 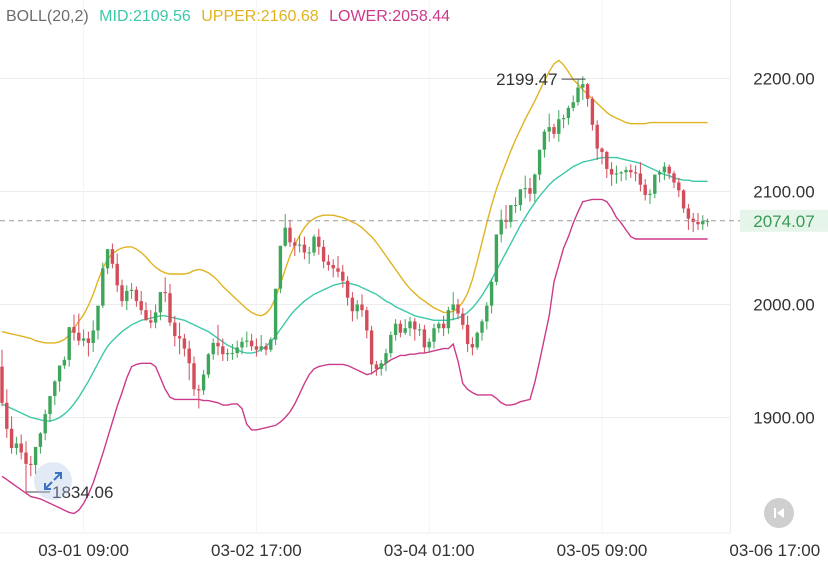 I want to click on x-tick-label: 03-06 17:00, so click(x=774, y=550).